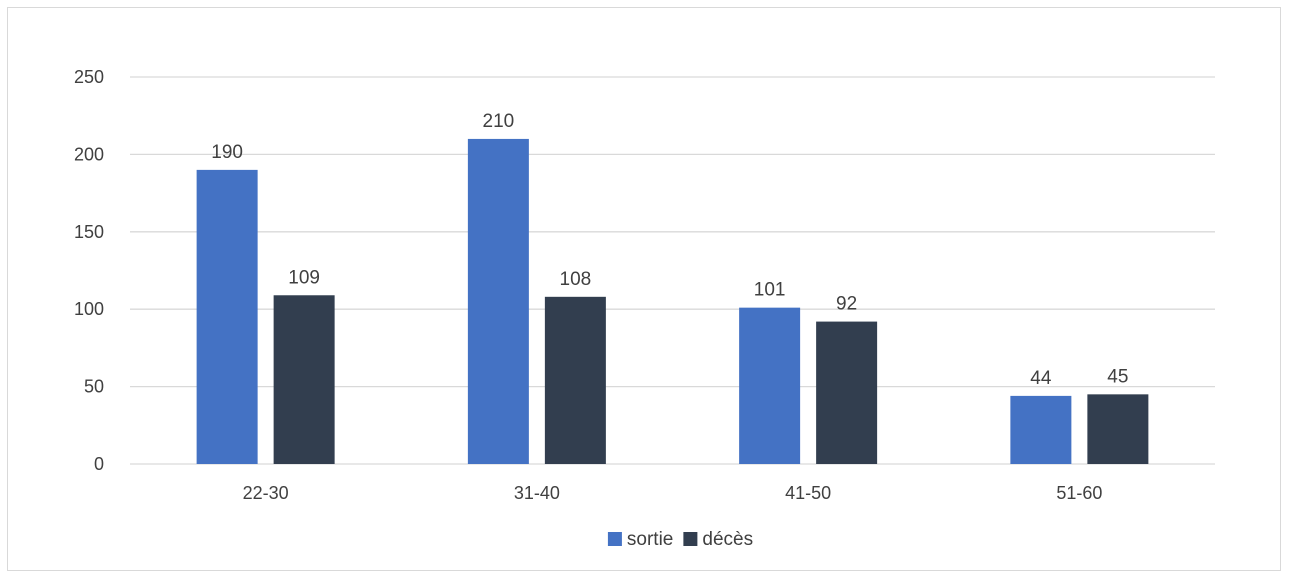  Describe the element at coordinates (1079, 493) in the screenshot. I see `x-tick-label: 51-60` at that location.